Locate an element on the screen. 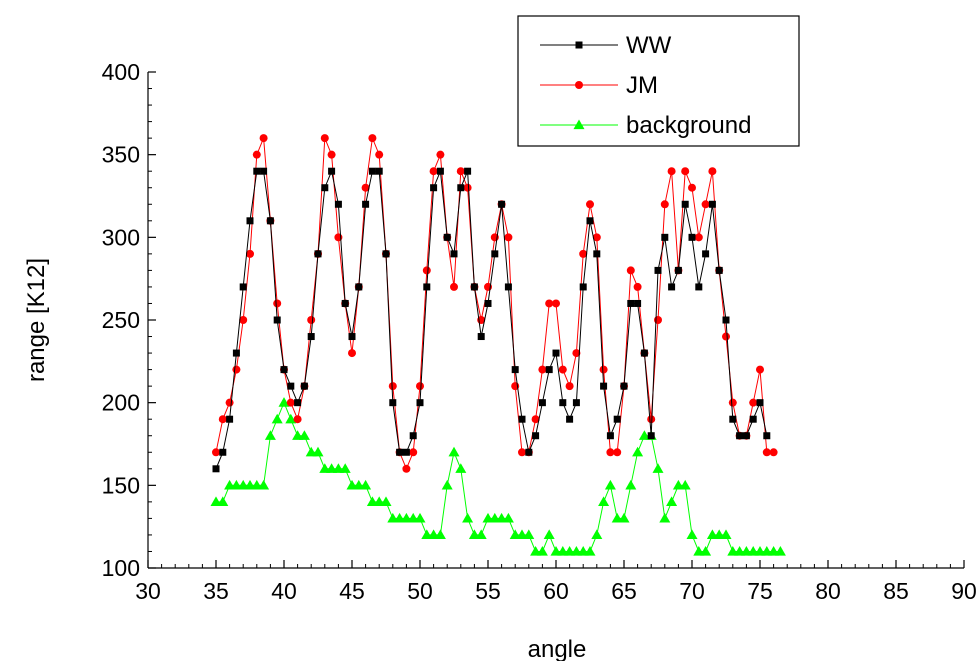 The height and width of the screenshot is (661, 979). x-tick-label: 40 is located at coordinates (284, 591).